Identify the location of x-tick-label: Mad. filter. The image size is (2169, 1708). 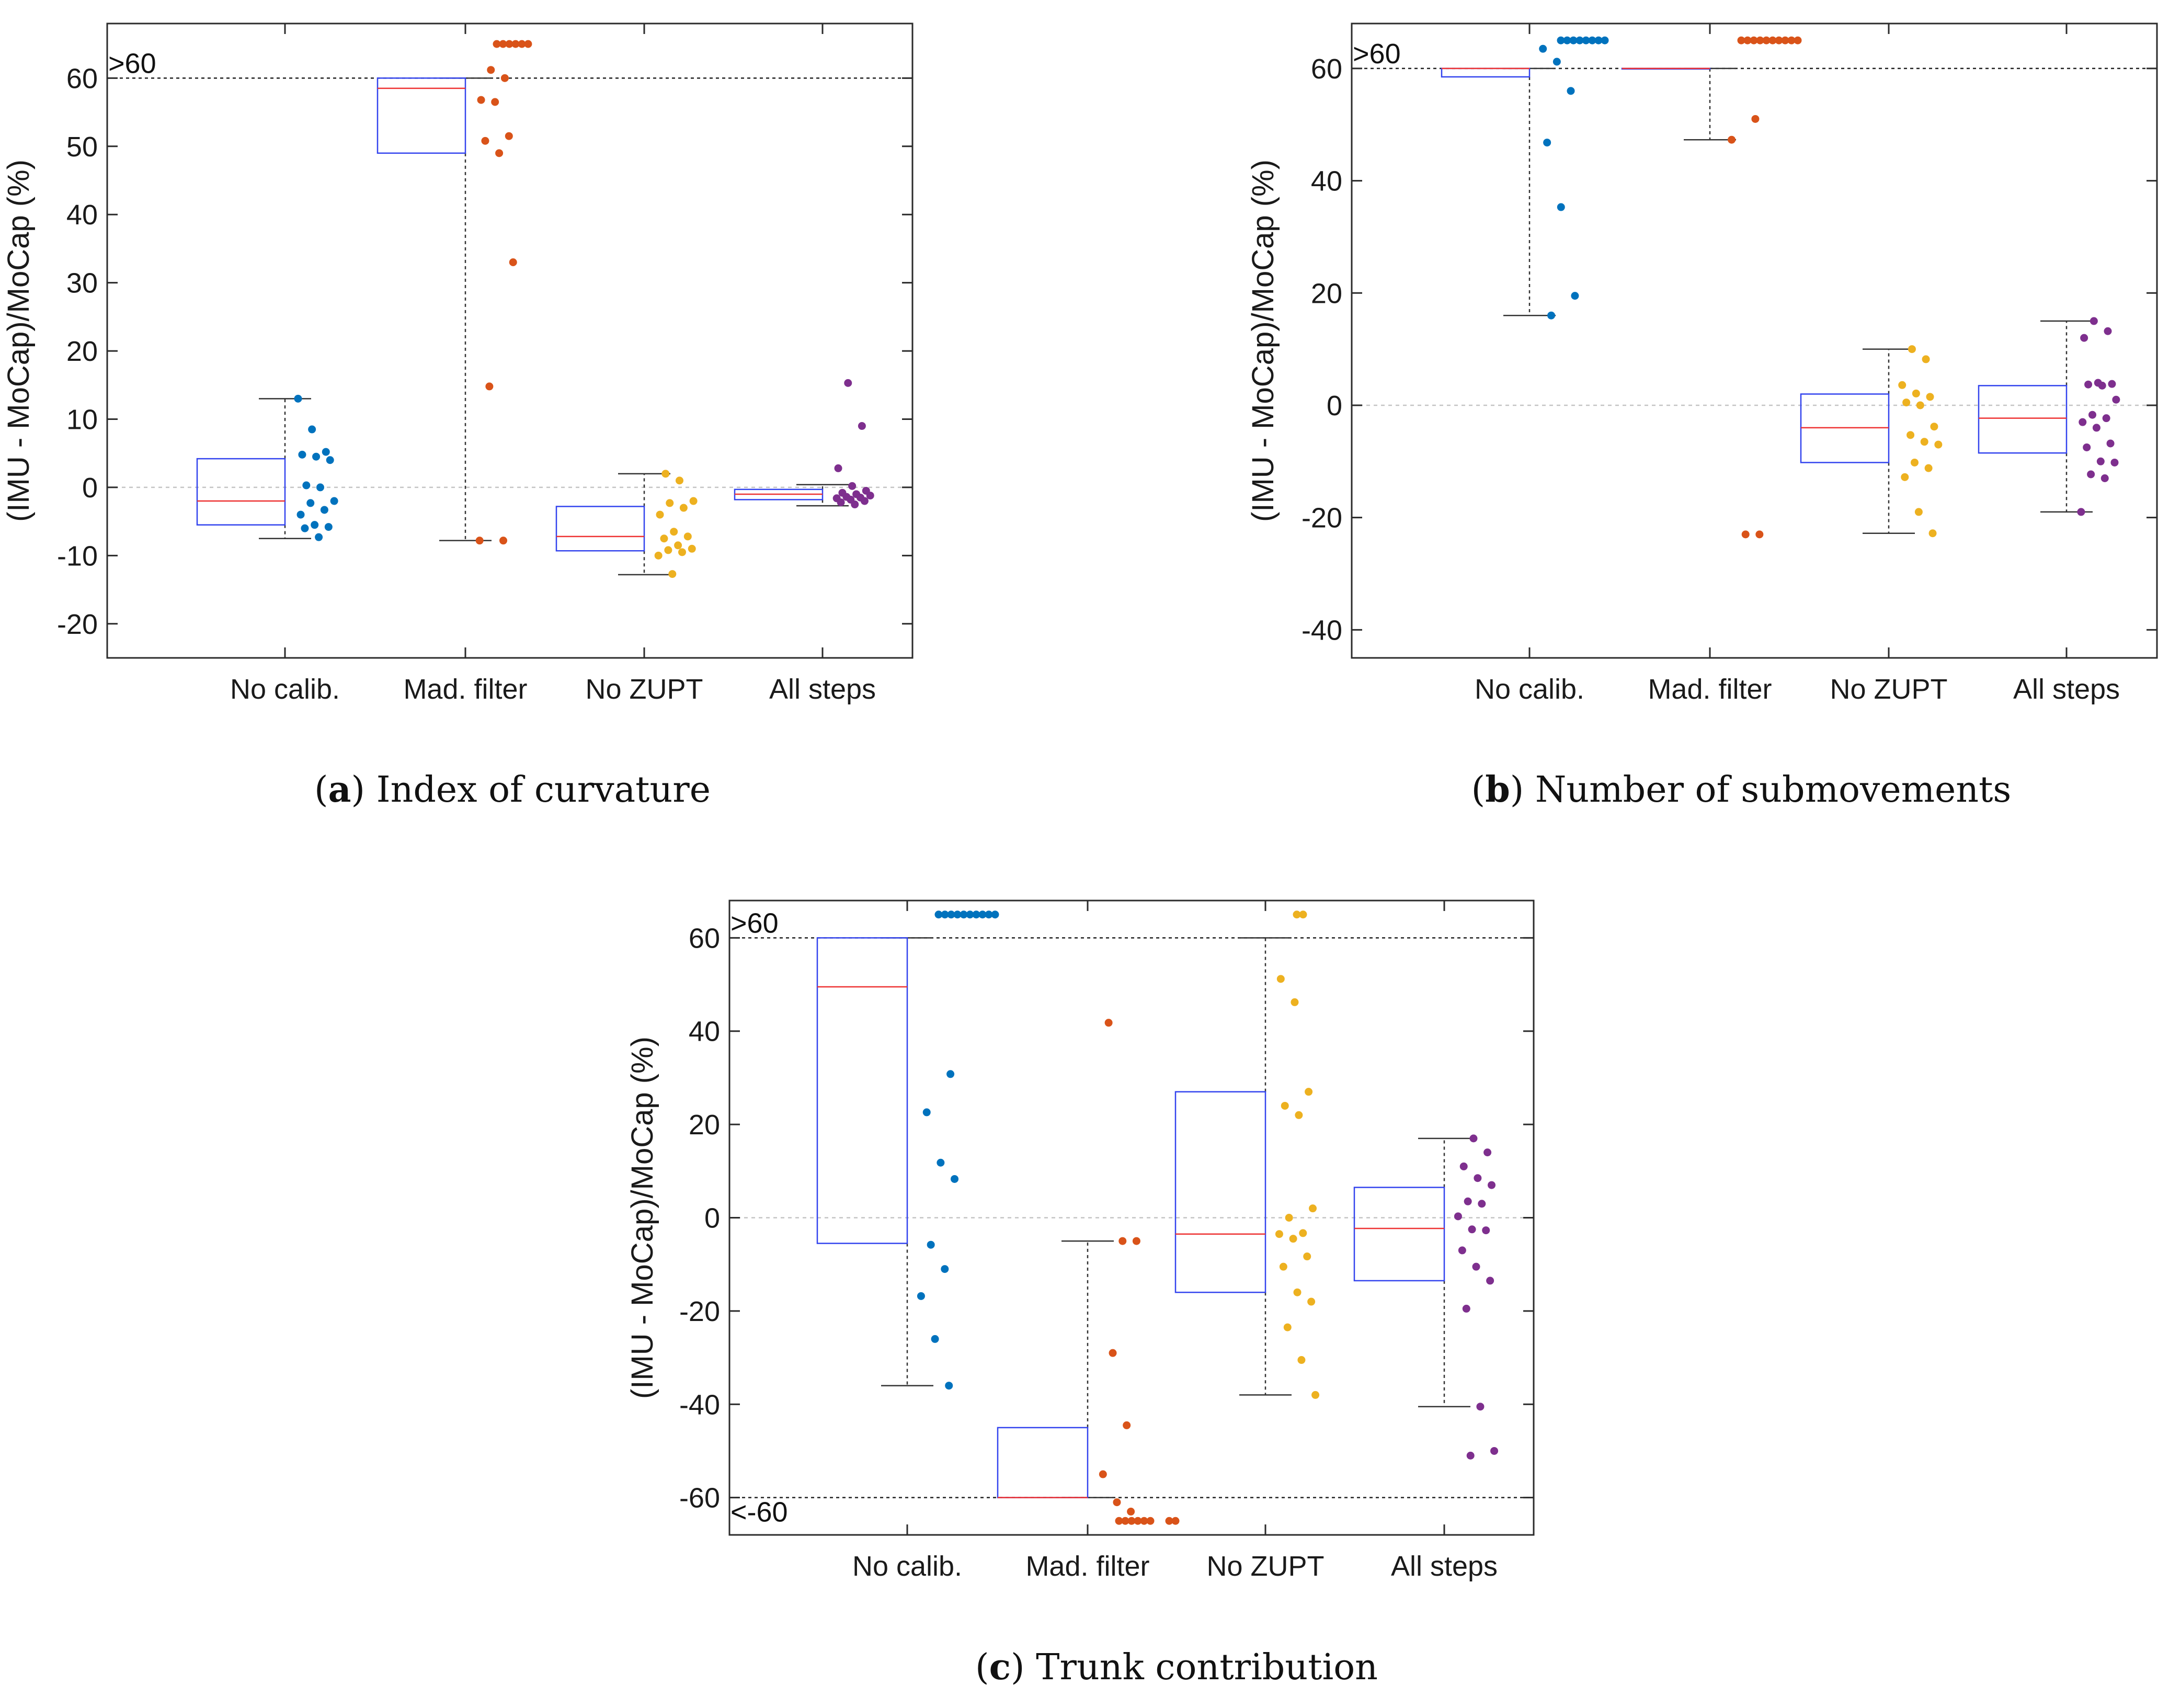
(1087, 1566).